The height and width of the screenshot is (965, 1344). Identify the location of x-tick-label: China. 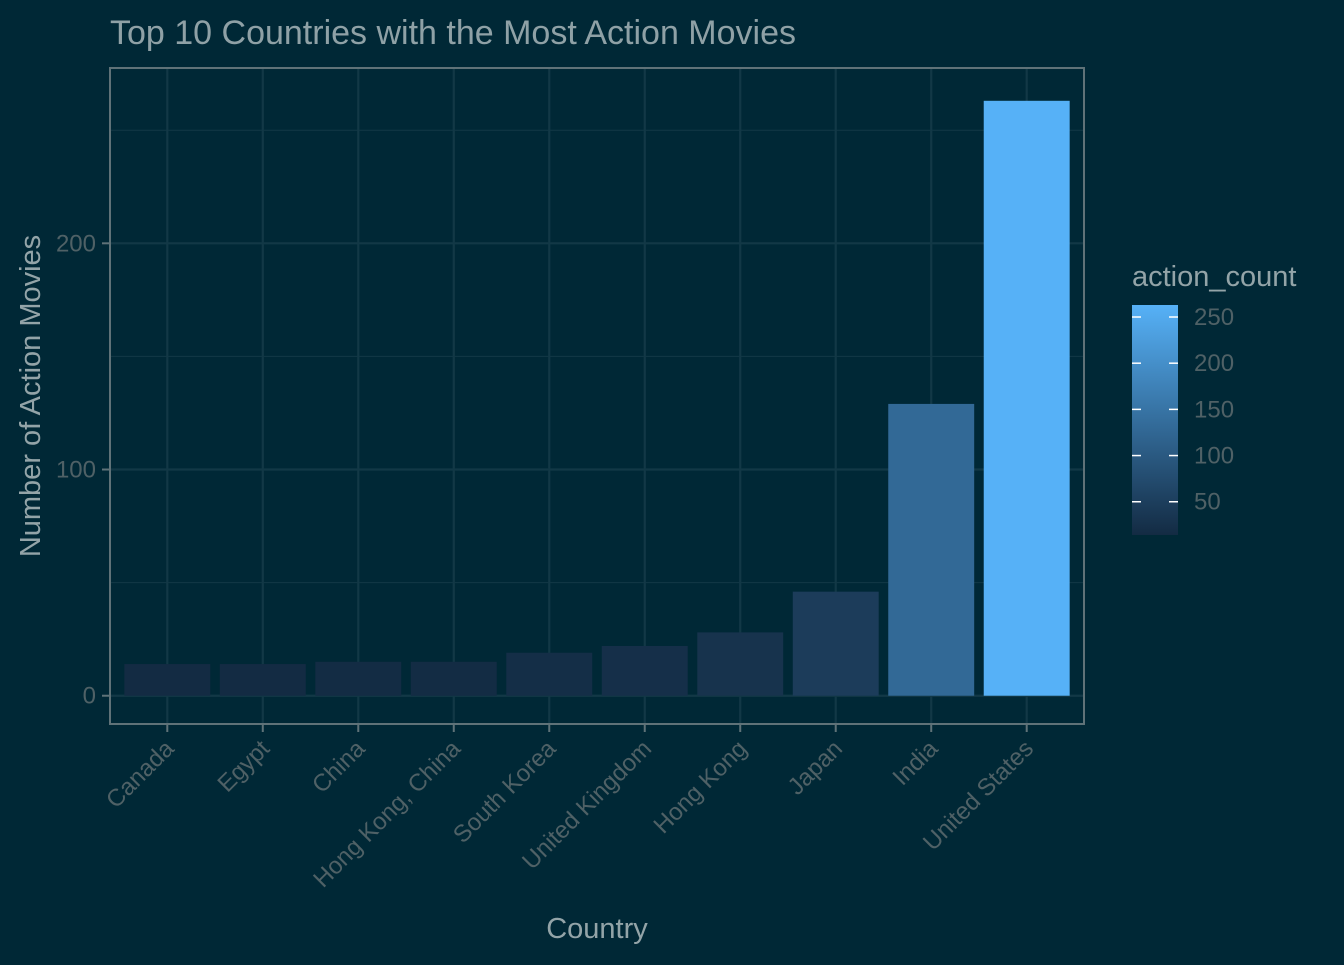
(339, 767).